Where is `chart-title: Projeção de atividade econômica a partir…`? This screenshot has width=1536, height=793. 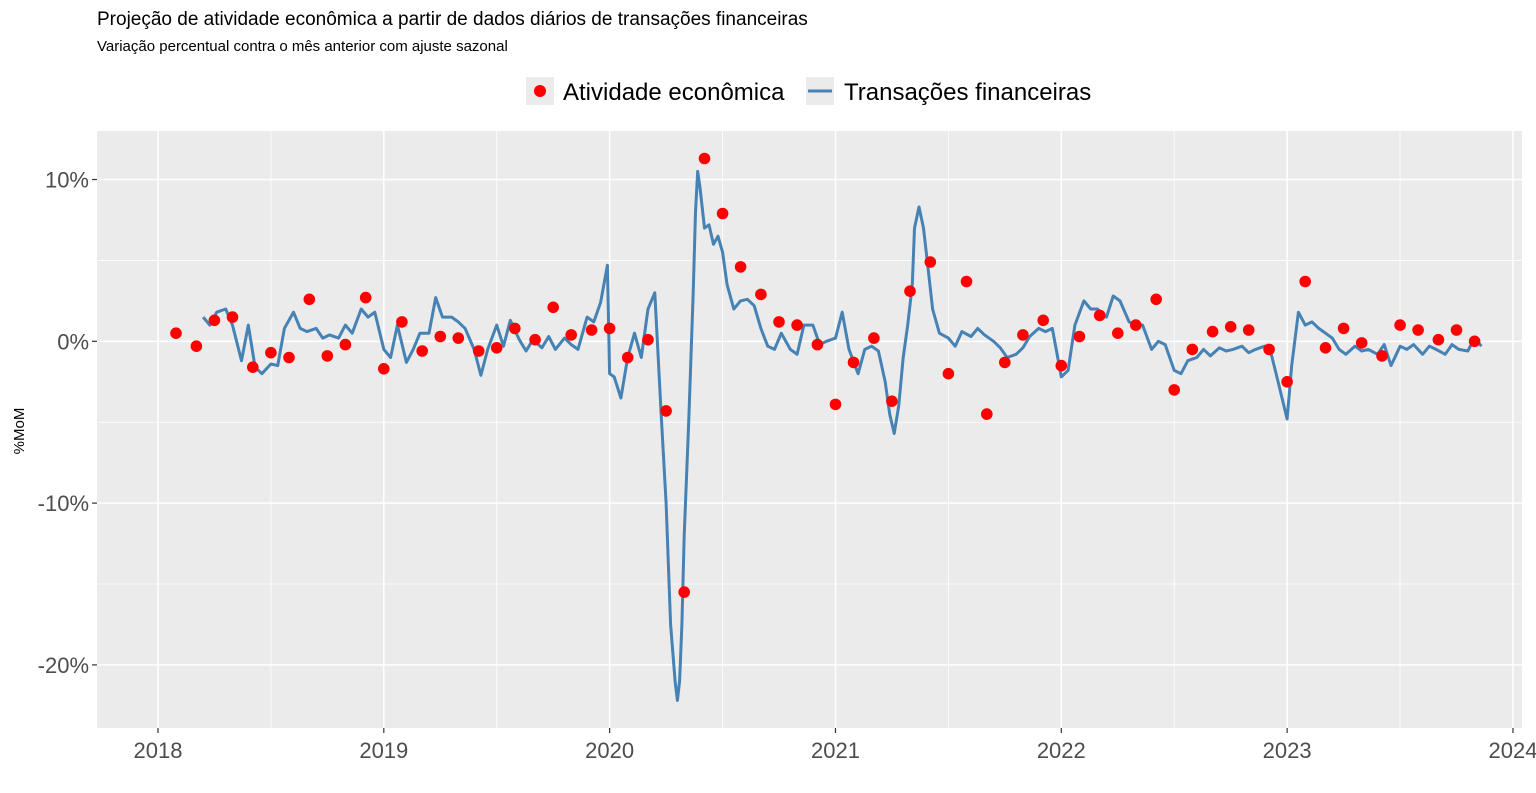 chart-title: Projeção de atividade econômica a partir… is located at coordinates (452, 19).